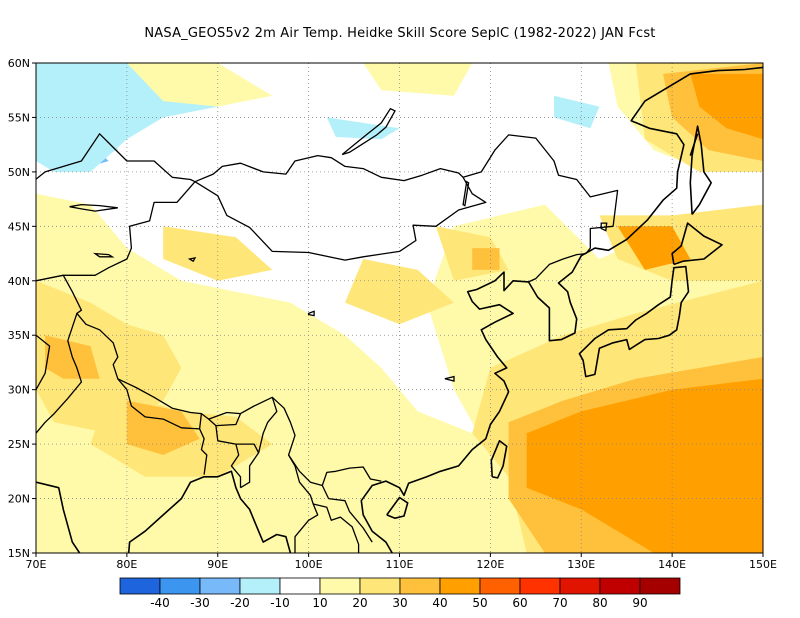  I want to click on colorbar-label-2: -20, so click(240, 603).